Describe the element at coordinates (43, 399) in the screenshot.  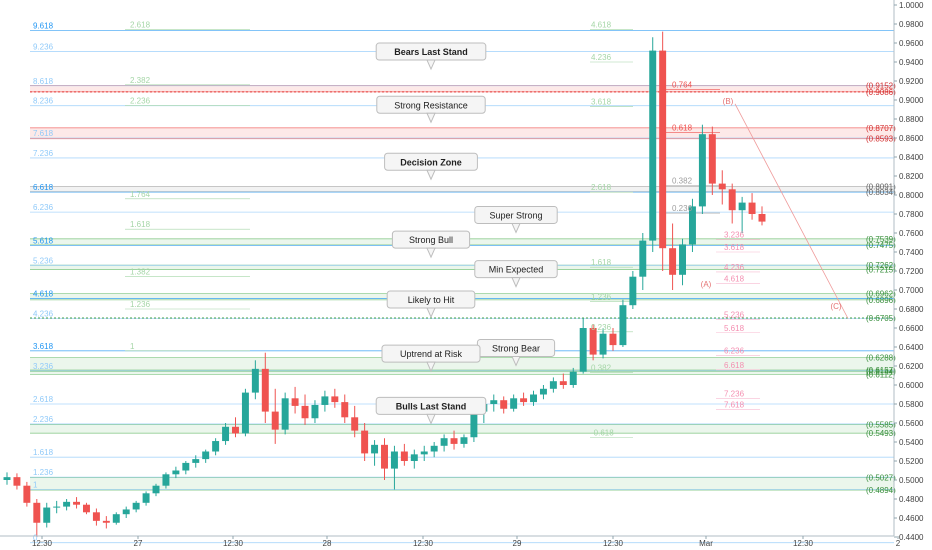
I see `fib-level-label: 2.618` at that location.